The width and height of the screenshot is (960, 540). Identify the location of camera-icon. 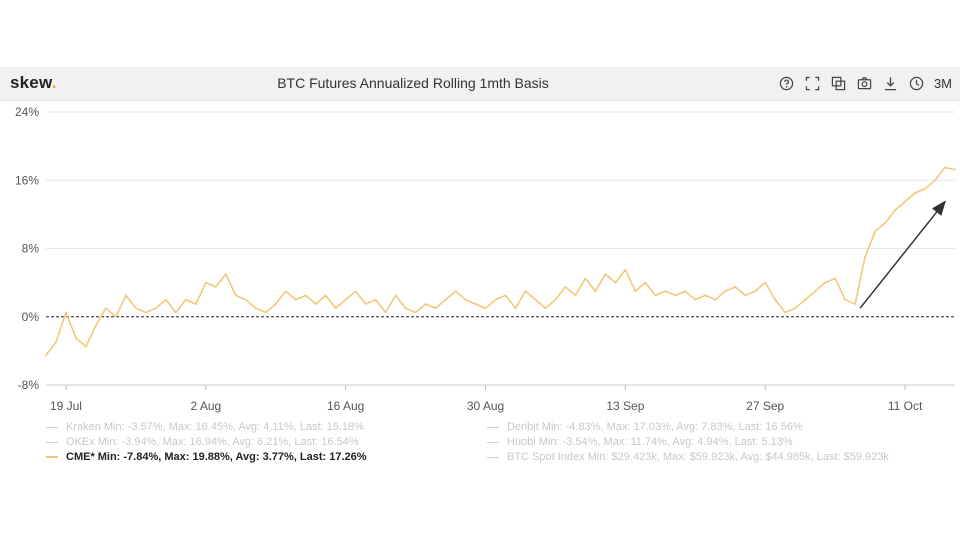
(865, 83).